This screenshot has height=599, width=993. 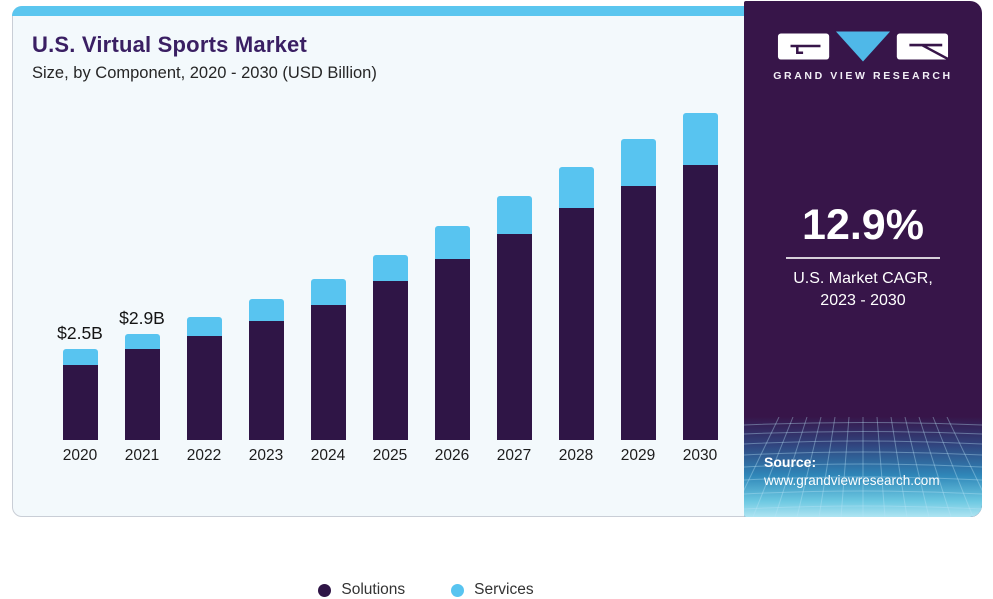 What do you see at coordinates (390, 360) in the screenshot?
I see `bar-segment-solutions-2025` at bounding box center [390, 360].